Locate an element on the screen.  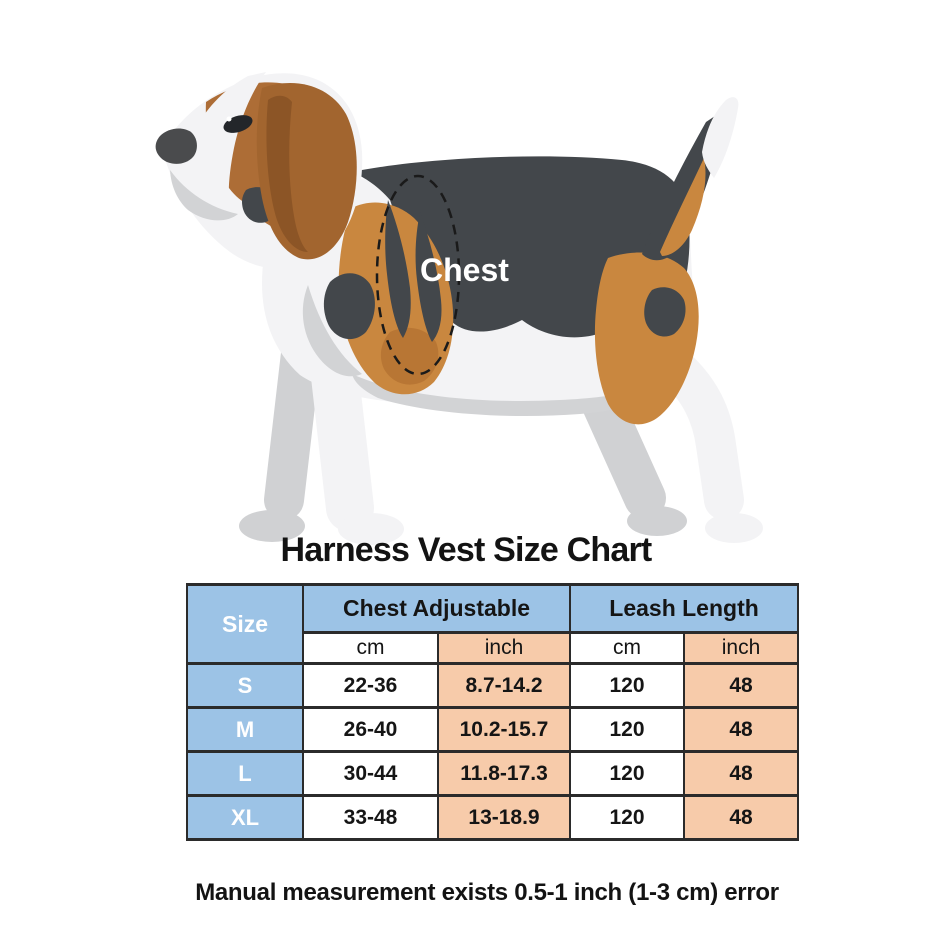
sub-header-leash-cm: cm is located at coordinates (627, 648).